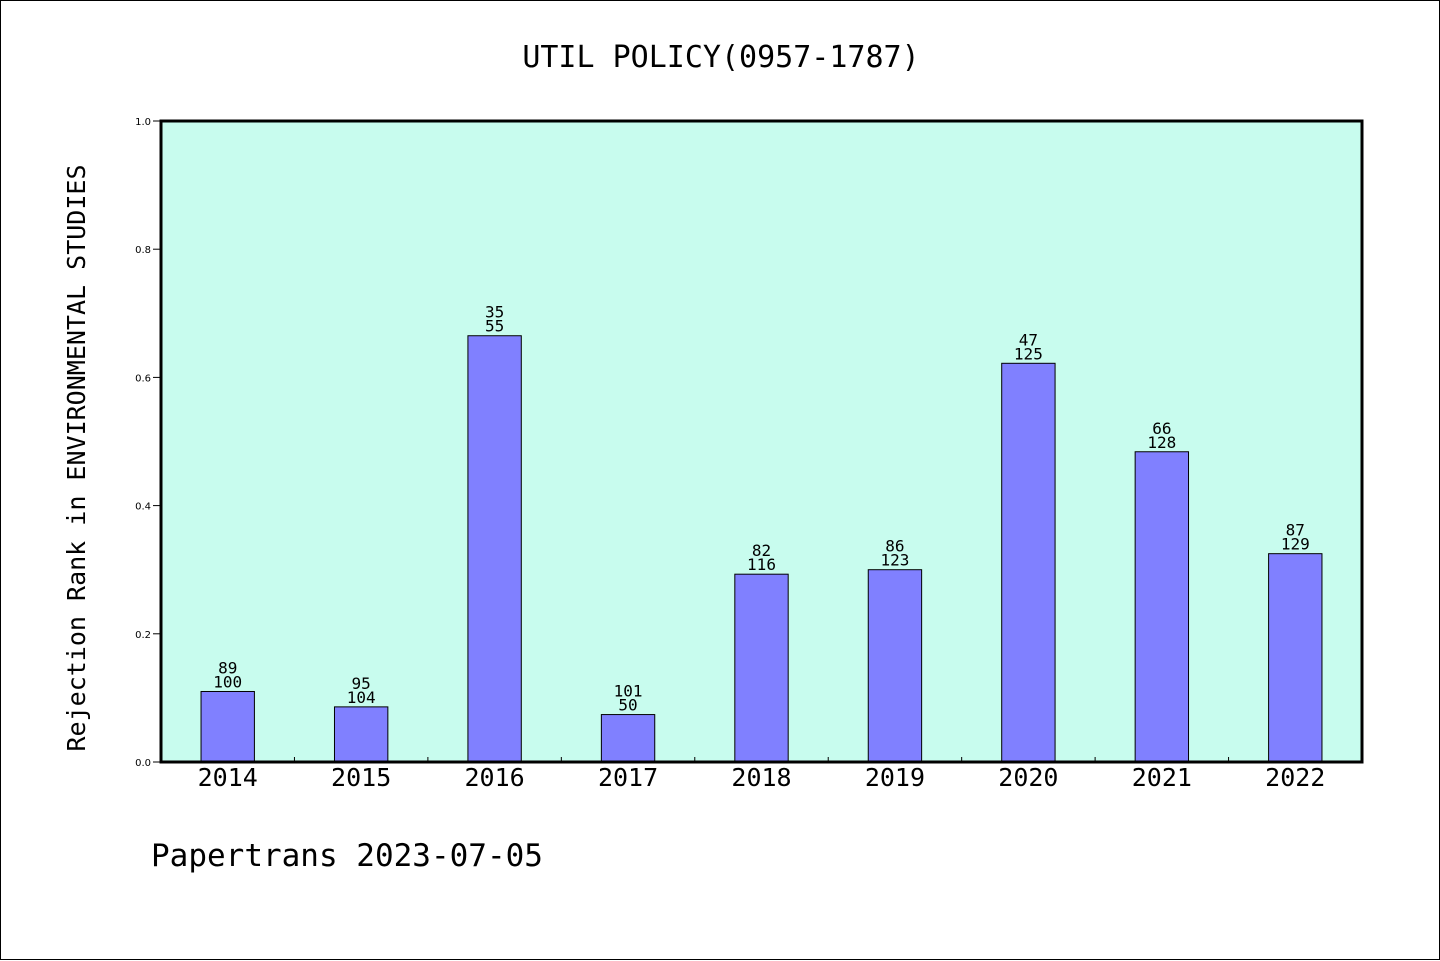  Describe the element at coordinates (628, 691) in the screenshot. I see `bar-label-top-2017: 101` at that location.